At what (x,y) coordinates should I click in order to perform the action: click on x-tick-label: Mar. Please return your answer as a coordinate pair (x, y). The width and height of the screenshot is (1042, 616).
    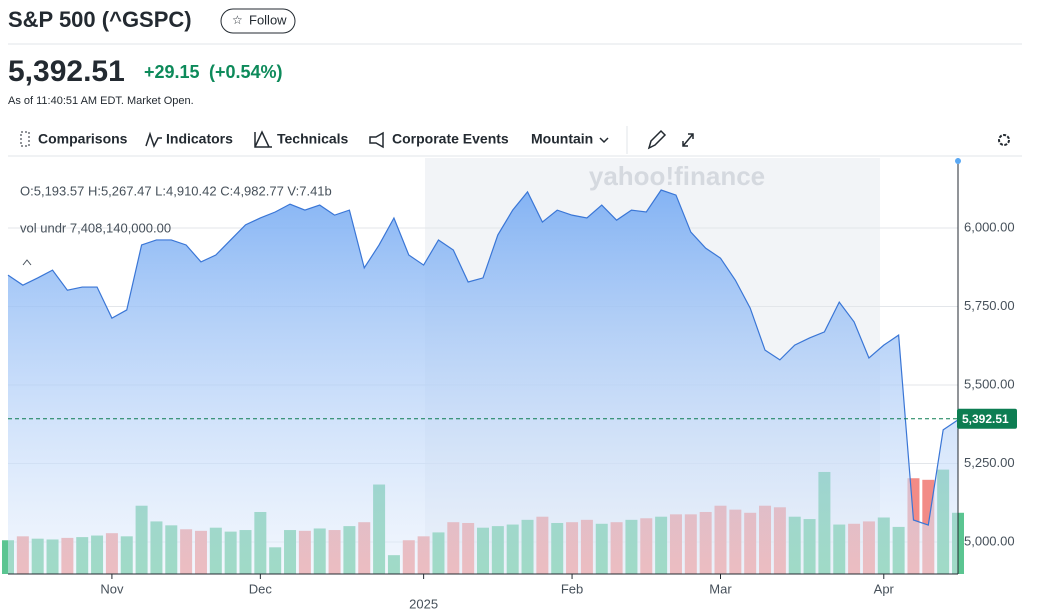
    Looking at the image, I should click on (720, 588).